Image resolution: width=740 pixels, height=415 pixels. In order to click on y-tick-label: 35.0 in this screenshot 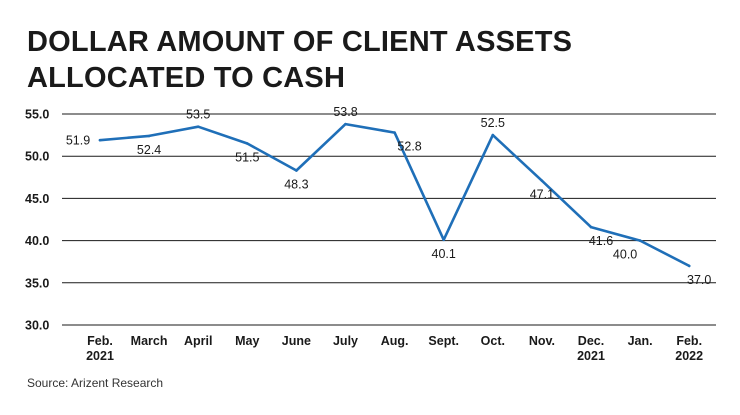, I will do `click(37, 283)`.